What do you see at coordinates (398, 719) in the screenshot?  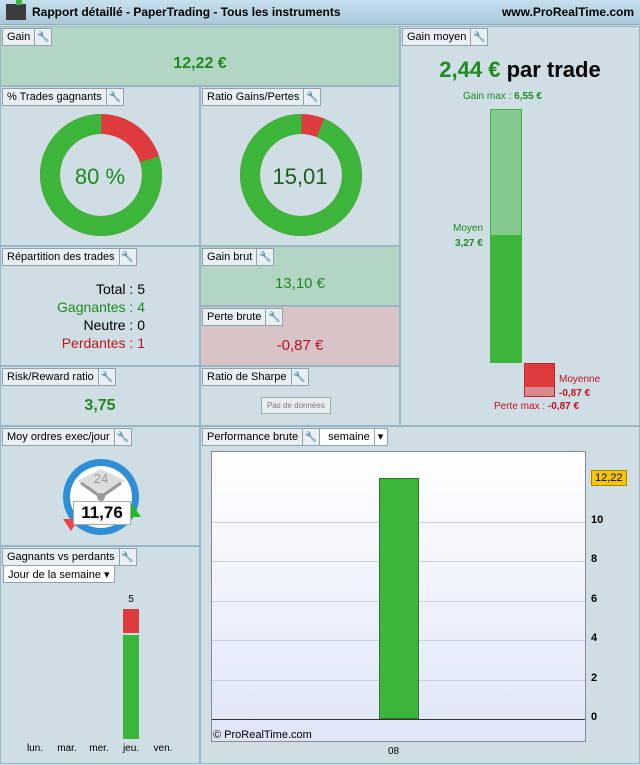 I see `gridline` at bounding box center [398, 719].